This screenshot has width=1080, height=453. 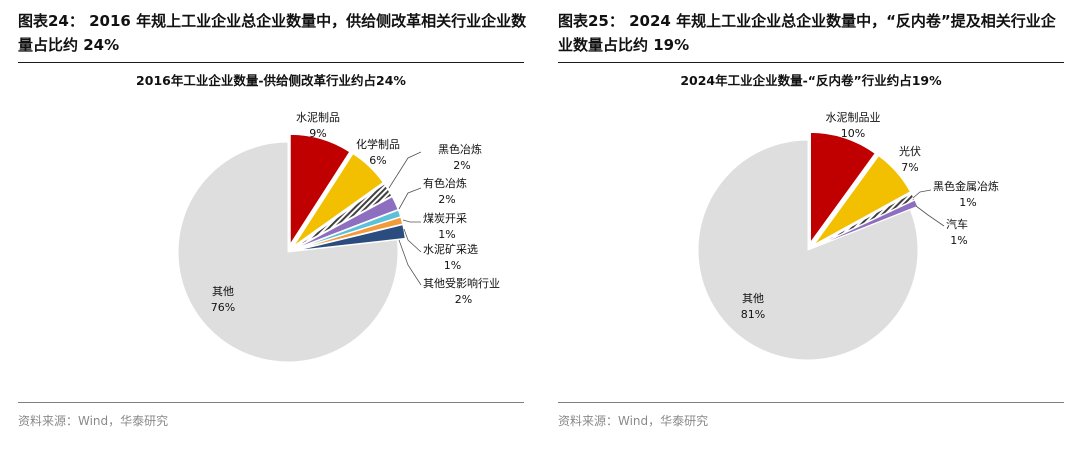 What do you see at coordinates (910, 151) in the screenshot?
I see `slice-label-2: 光伏` at bounding box center [910, 151].